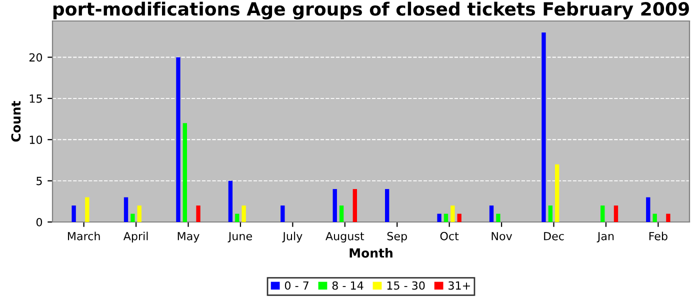 The image size is (700, 300). What do you see at coordinates (36, 140) in the screenshot?
I see `y-tick-label: 10` at bounding box center [36, 140].